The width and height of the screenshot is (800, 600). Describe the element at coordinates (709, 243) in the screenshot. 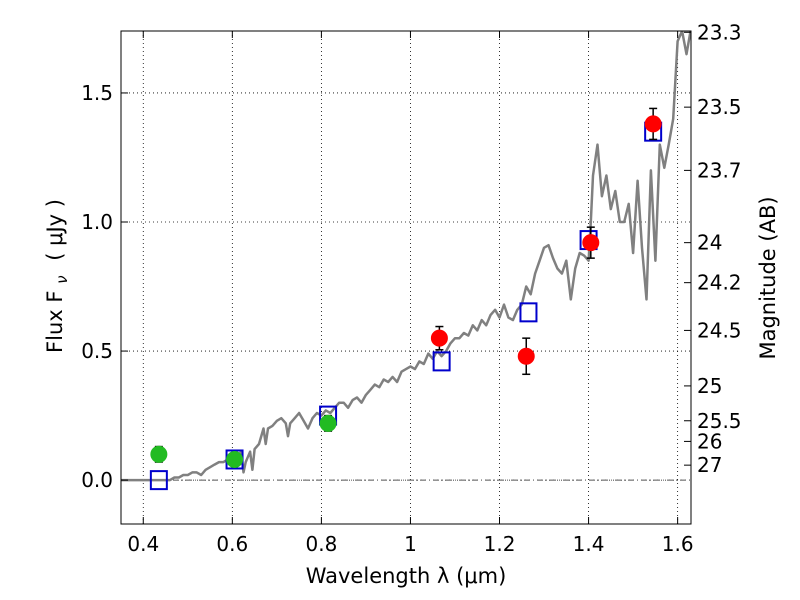

I see `magnitude-tick-label: 24` at that location.